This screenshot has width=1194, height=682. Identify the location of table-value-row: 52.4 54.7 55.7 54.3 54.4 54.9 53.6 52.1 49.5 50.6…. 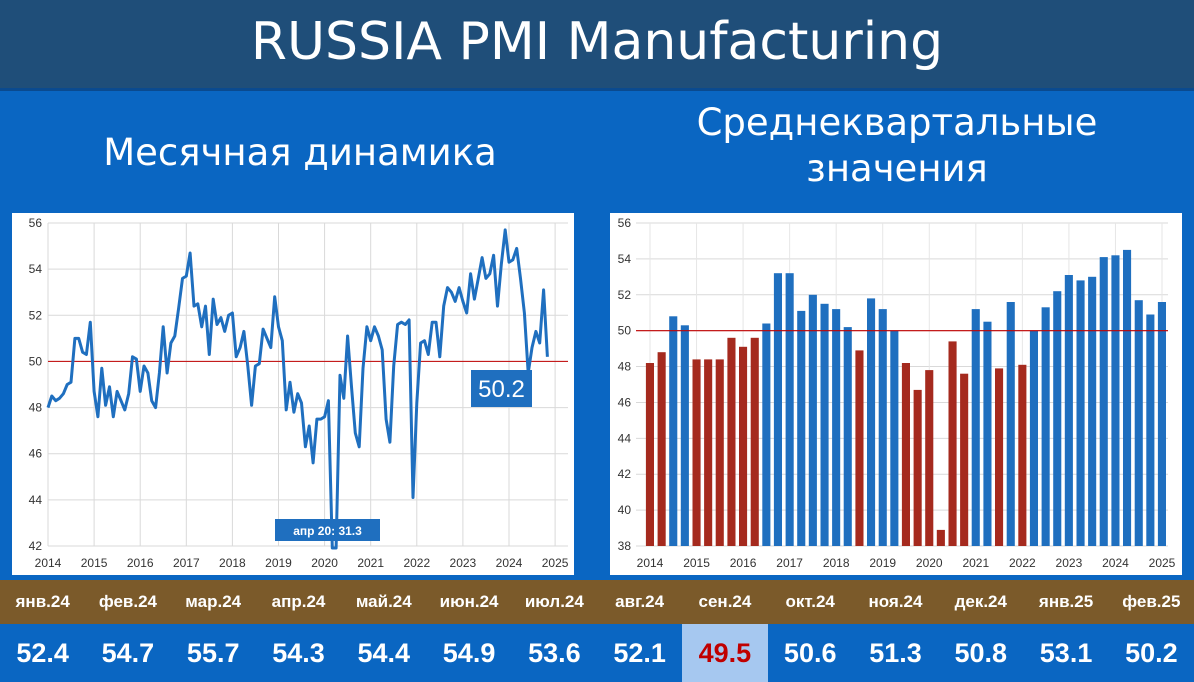
(597, 653).